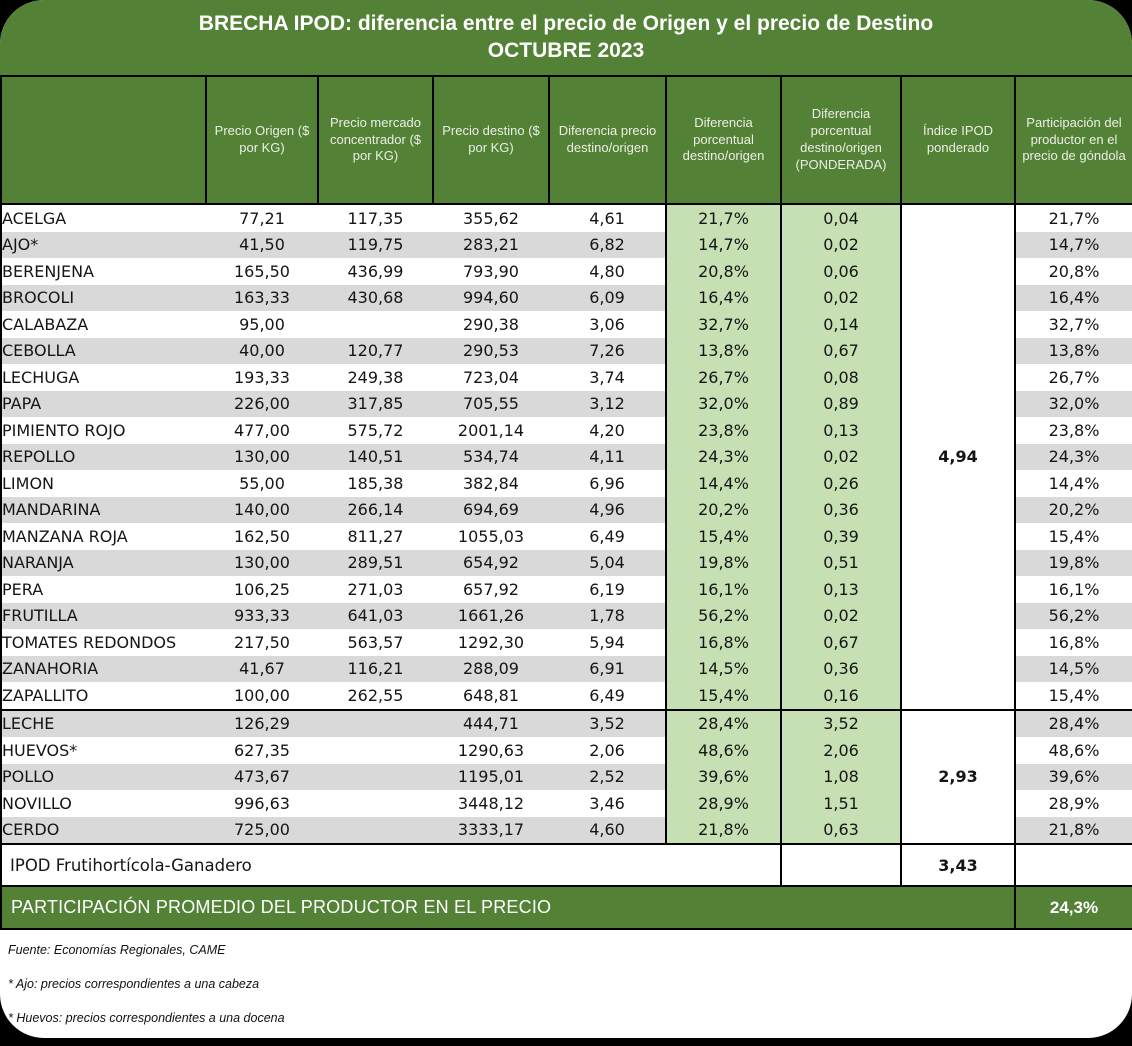 Image resolution: width=1132 pixels, height=1046 pixels. I want to click on cell-precio-origen: 217,50, so click(262, 642).